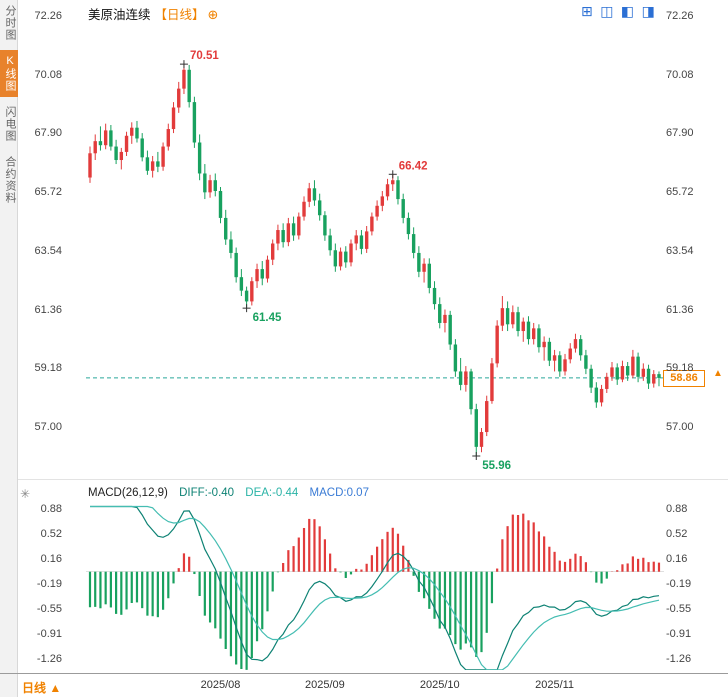 The width and height of the screenshot is (728, 697). I want to click on price-annotation: 55.96, so click(491, 462).